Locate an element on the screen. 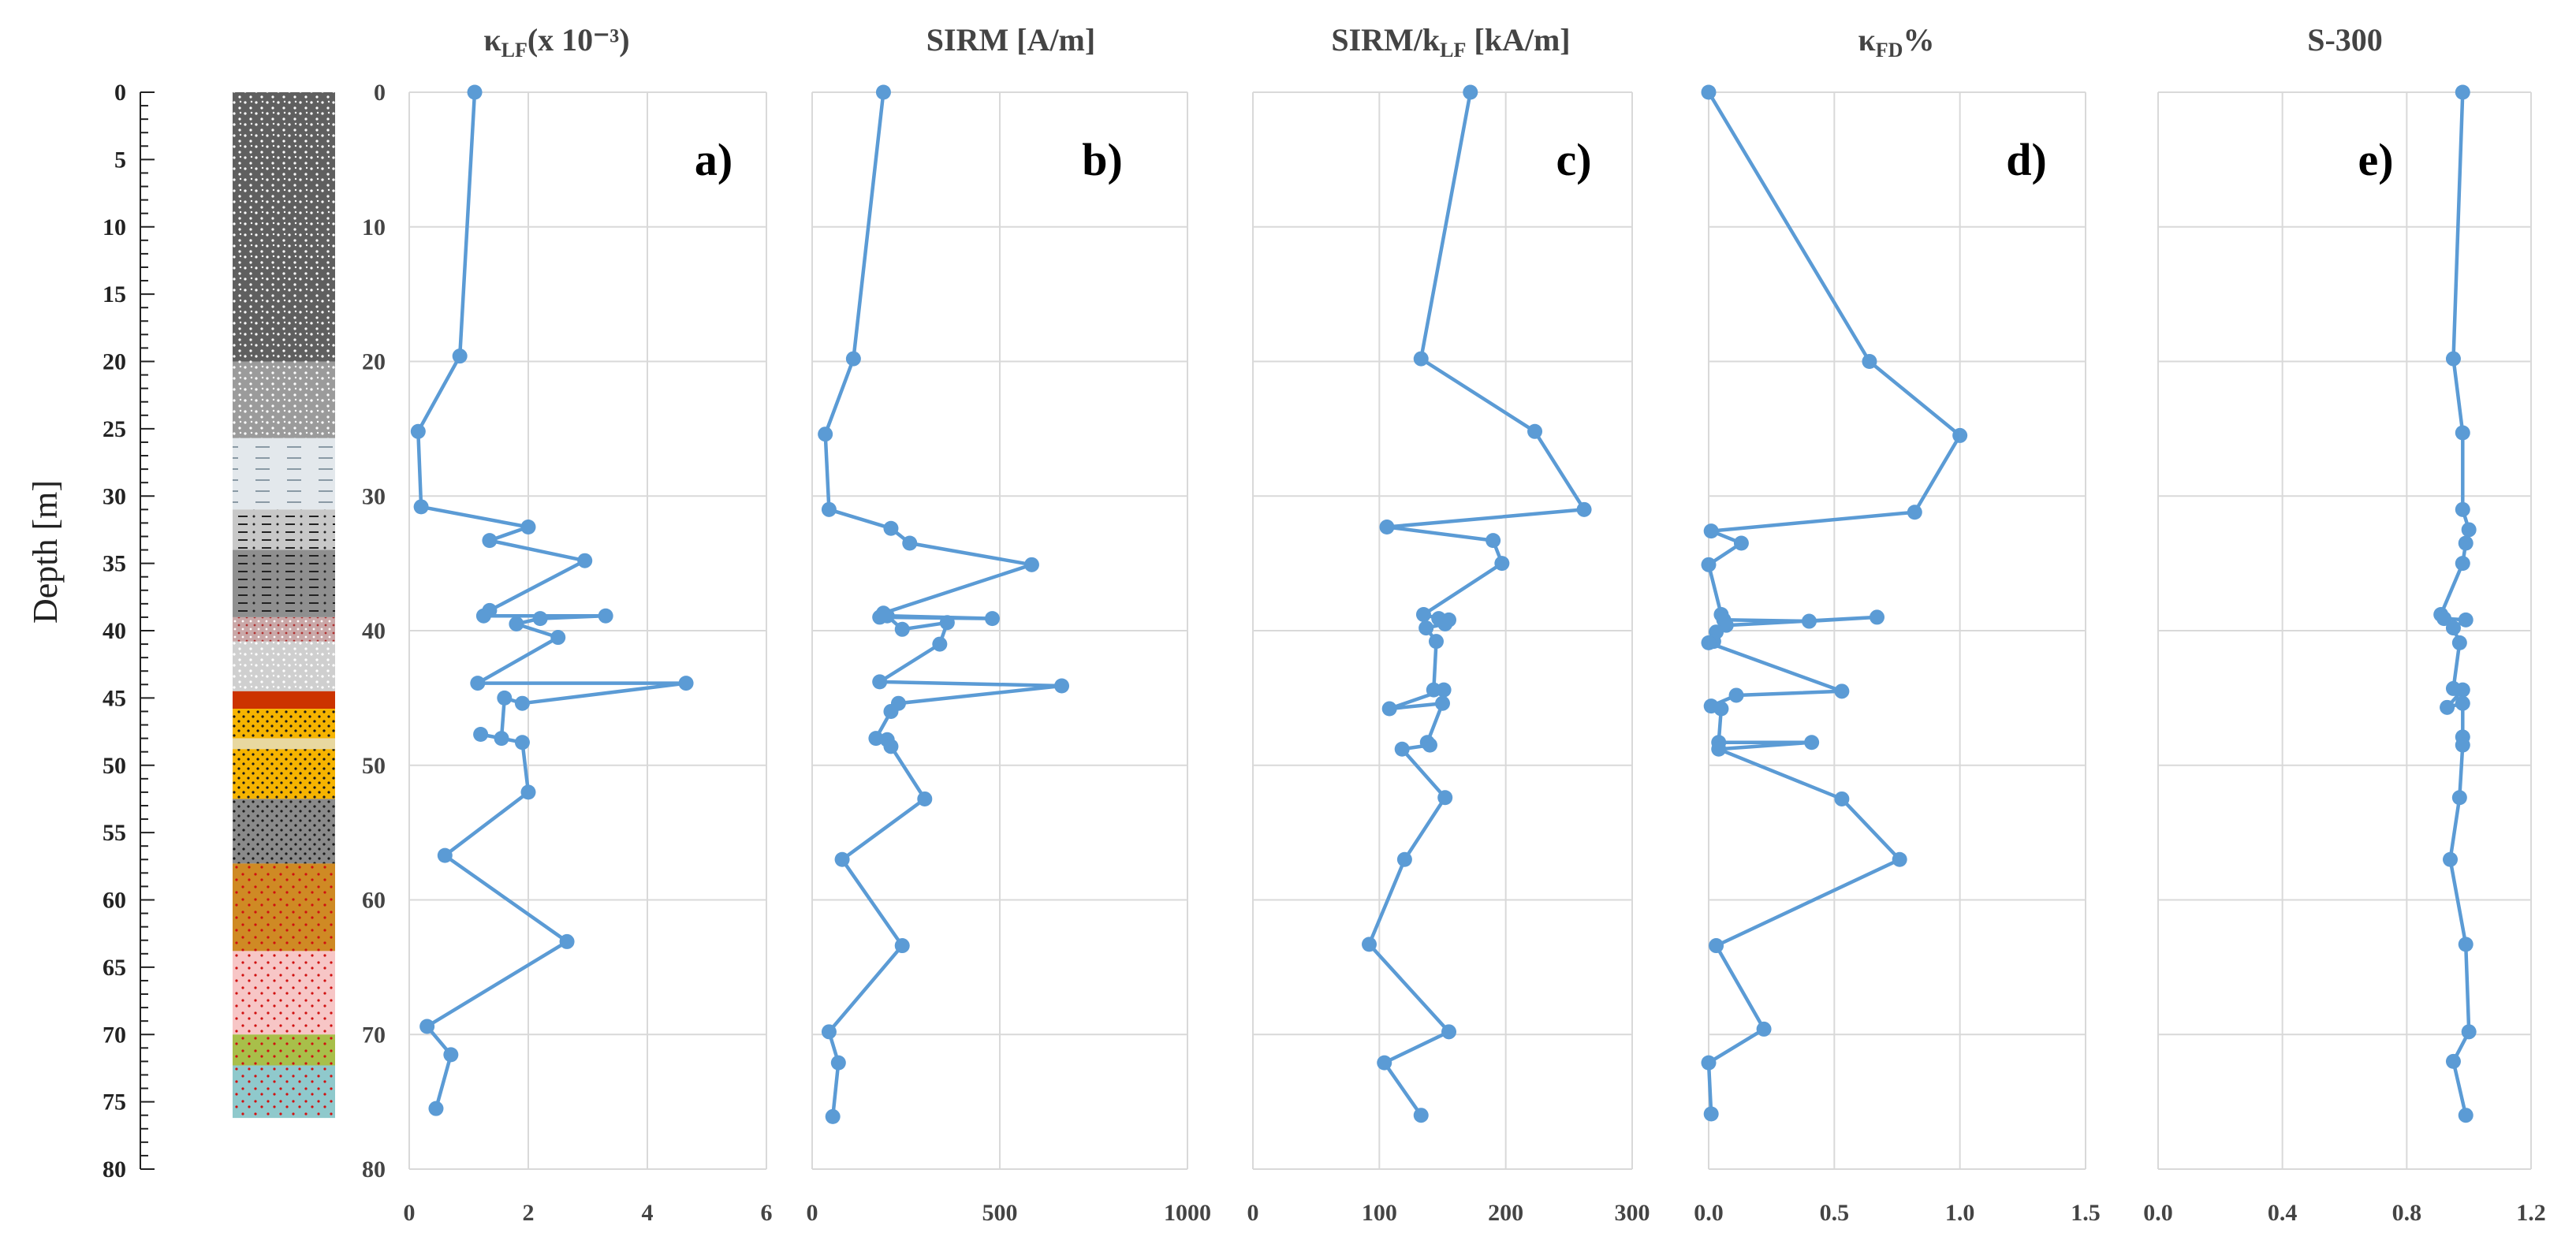 The height and width of the screenshot is (1244, 2576). panel-b-title: SIRM [A/m] is located at coordinates (1011, 40).